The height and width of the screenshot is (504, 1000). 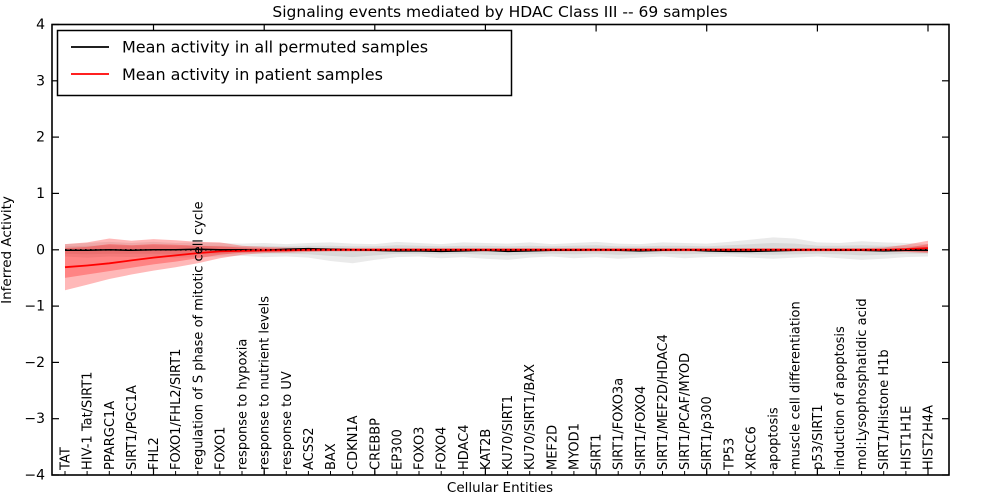 What do you see at coordinates (442, 448) in the screenshot?
I see `x-tick-label: FOXO4` at bounding box center [442, 448].